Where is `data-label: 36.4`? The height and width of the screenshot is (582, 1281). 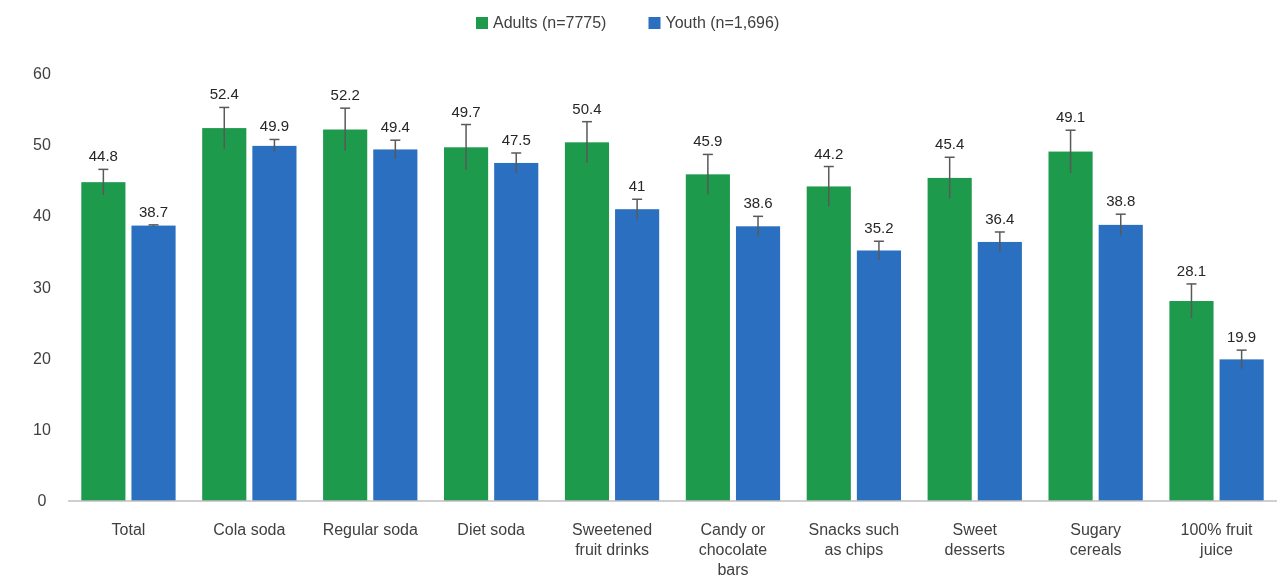
data-label: 36.4 is located at coordinates (1000, 218).